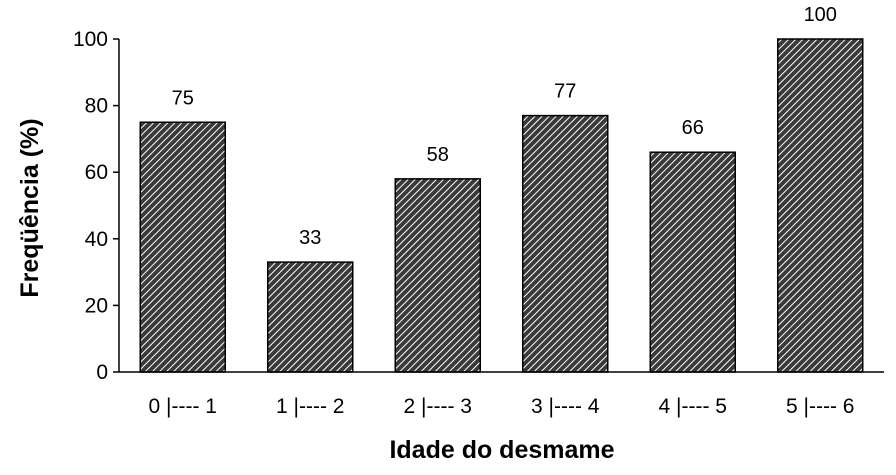  What do you see at coordinates (90, 39) in the screenshot?
I see `y-tick-label: 100` at bounding box center [90, 39].